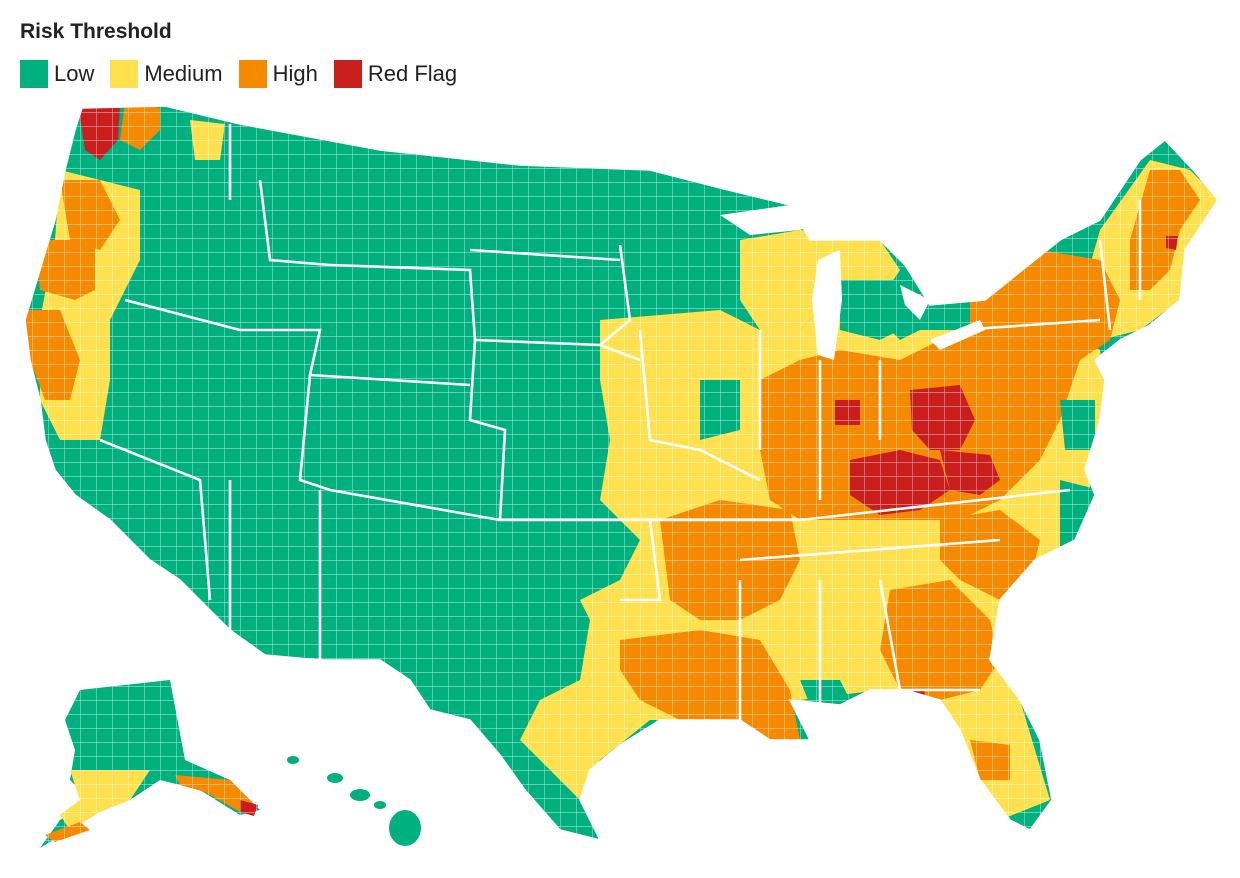  I want to click on legend-item-high: High, so click(278, 74).